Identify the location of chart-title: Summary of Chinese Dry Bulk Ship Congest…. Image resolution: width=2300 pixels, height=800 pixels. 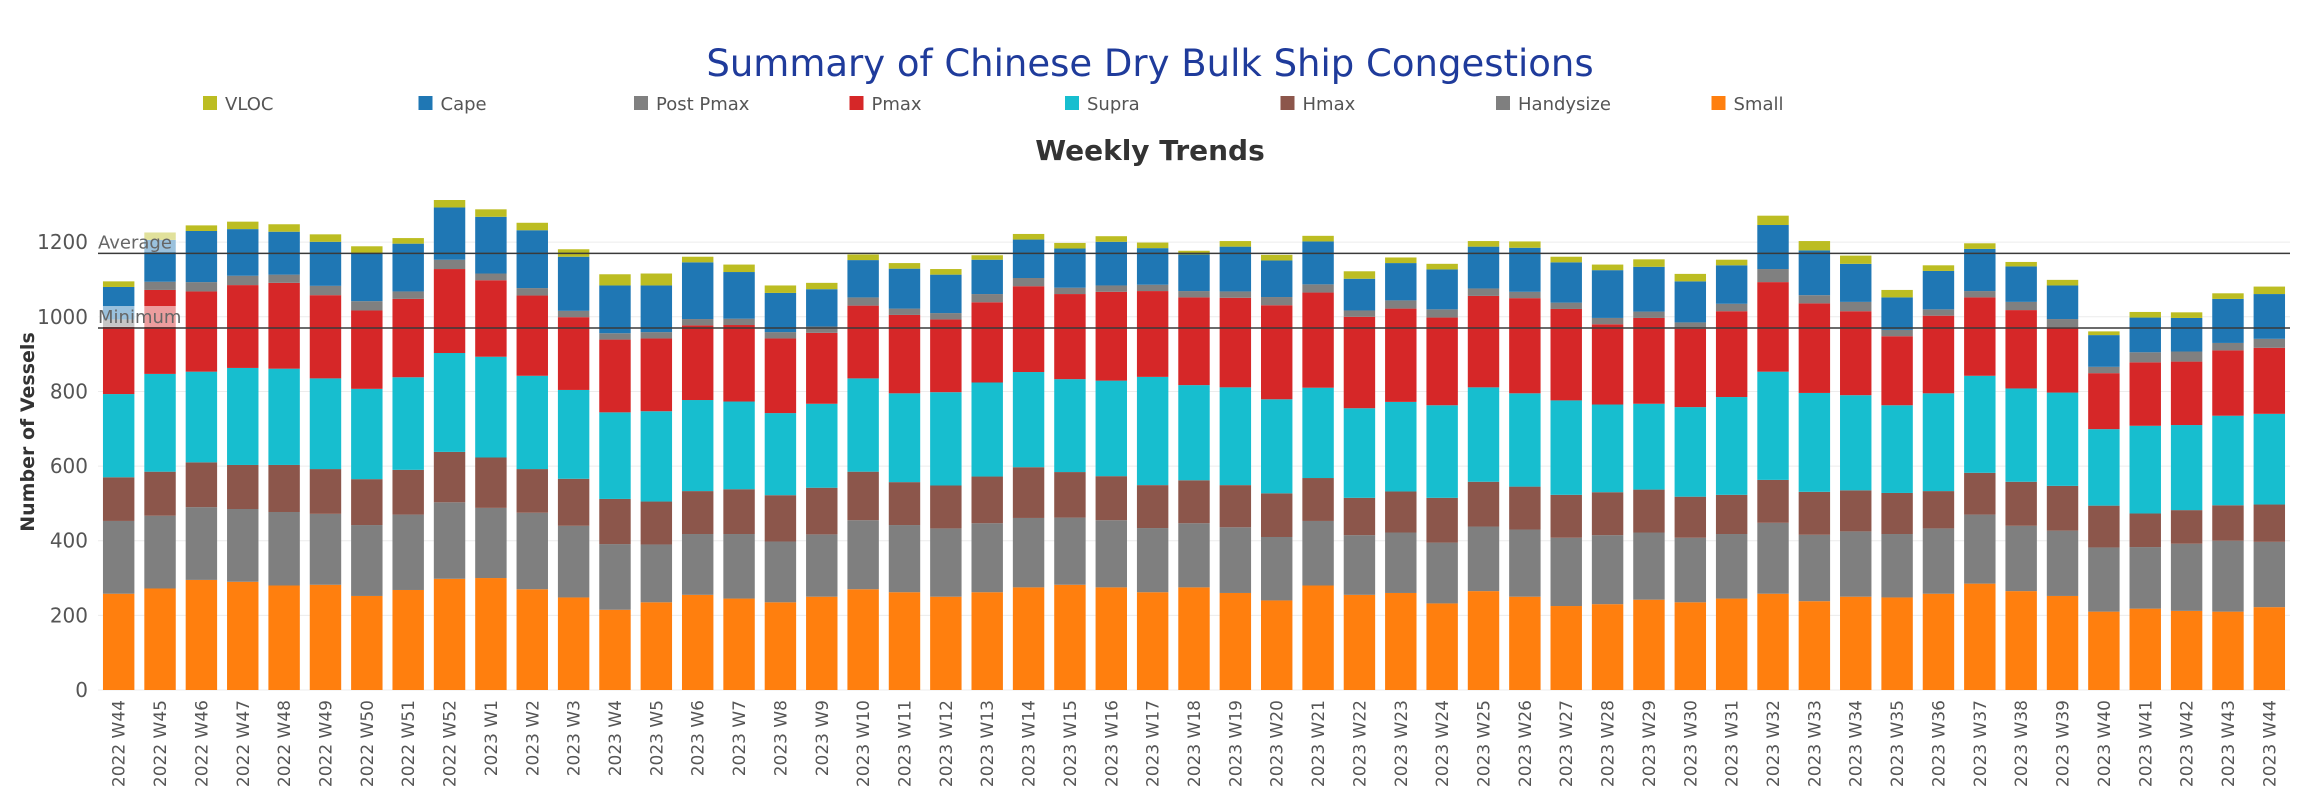
(1149, 63).